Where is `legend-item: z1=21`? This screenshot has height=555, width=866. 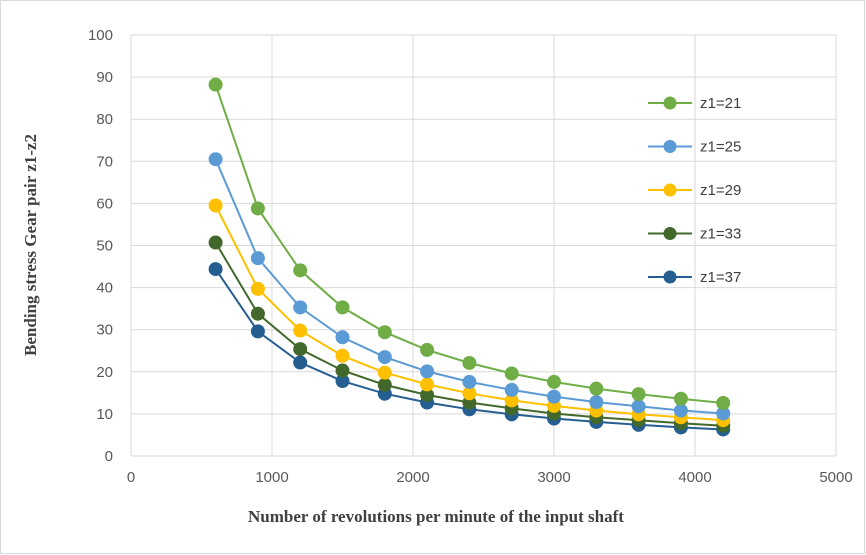
legend-item: z1=21 is located at coordinates (694, 103).